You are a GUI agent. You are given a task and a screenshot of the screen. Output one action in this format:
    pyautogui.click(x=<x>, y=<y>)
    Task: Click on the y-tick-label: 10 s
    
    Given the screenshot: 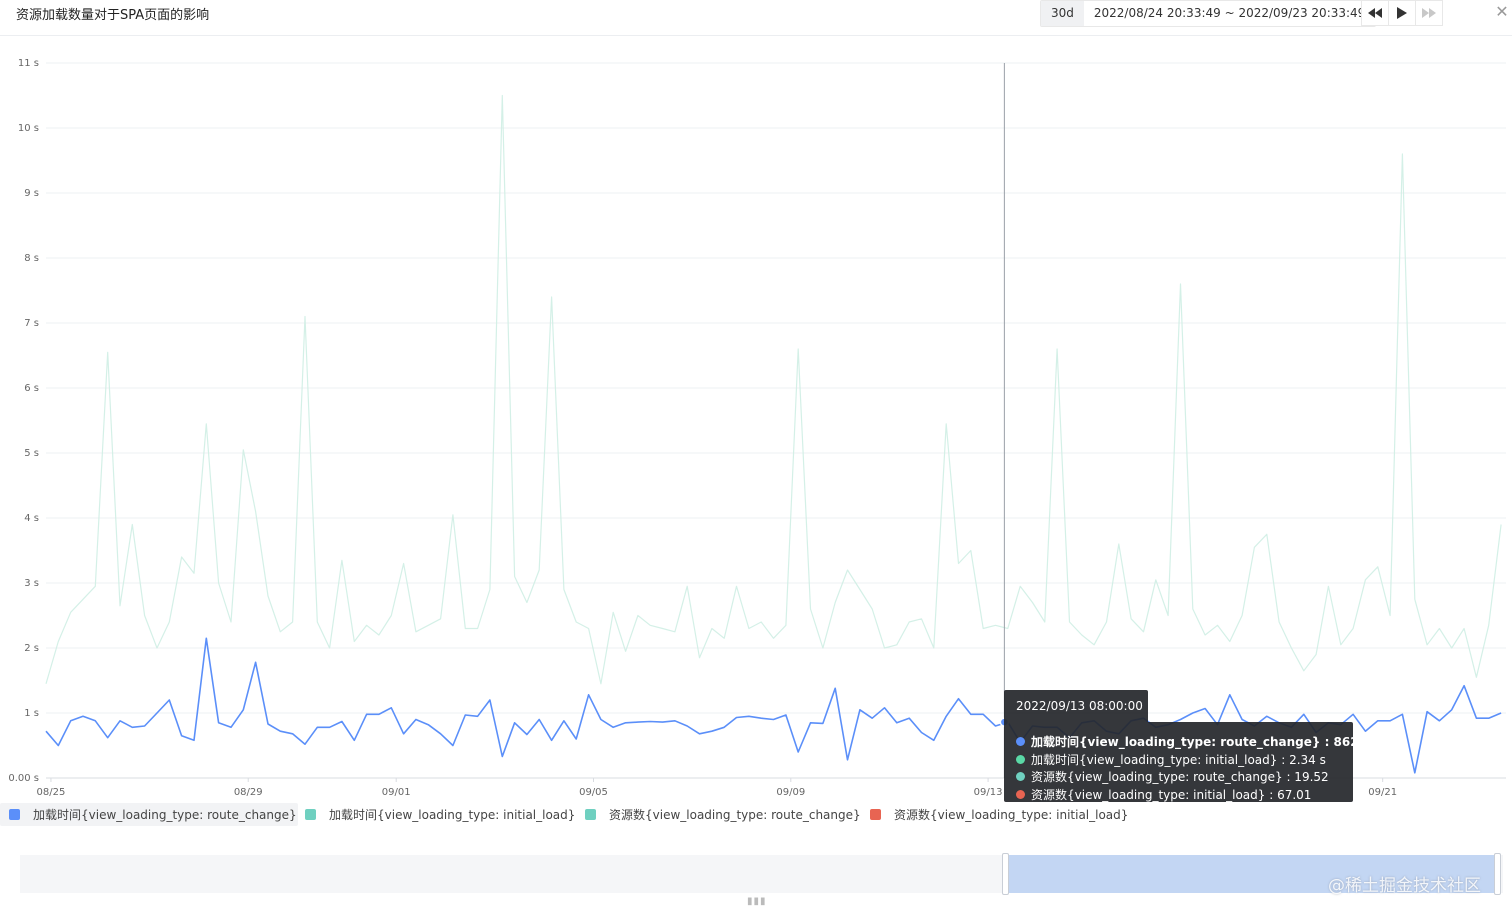 What is the action you would take?
    pyautogui.click(x=28, y=128)
    